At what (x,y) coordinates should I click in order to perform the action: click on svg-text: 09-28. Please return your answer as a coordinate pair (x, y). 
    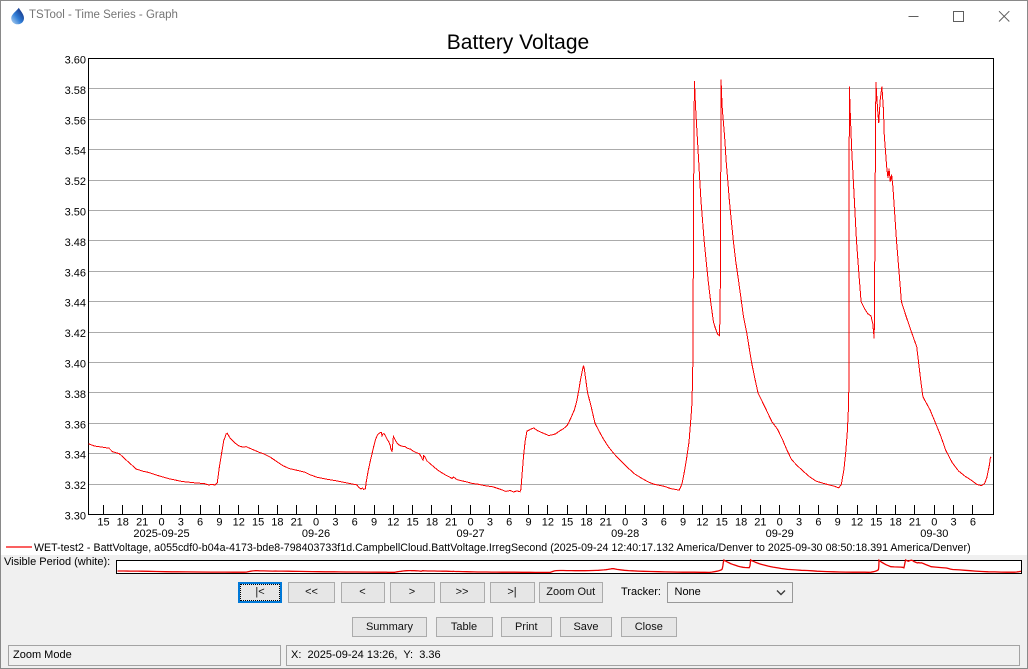
    Looking at the image, I should click on (625, 534).